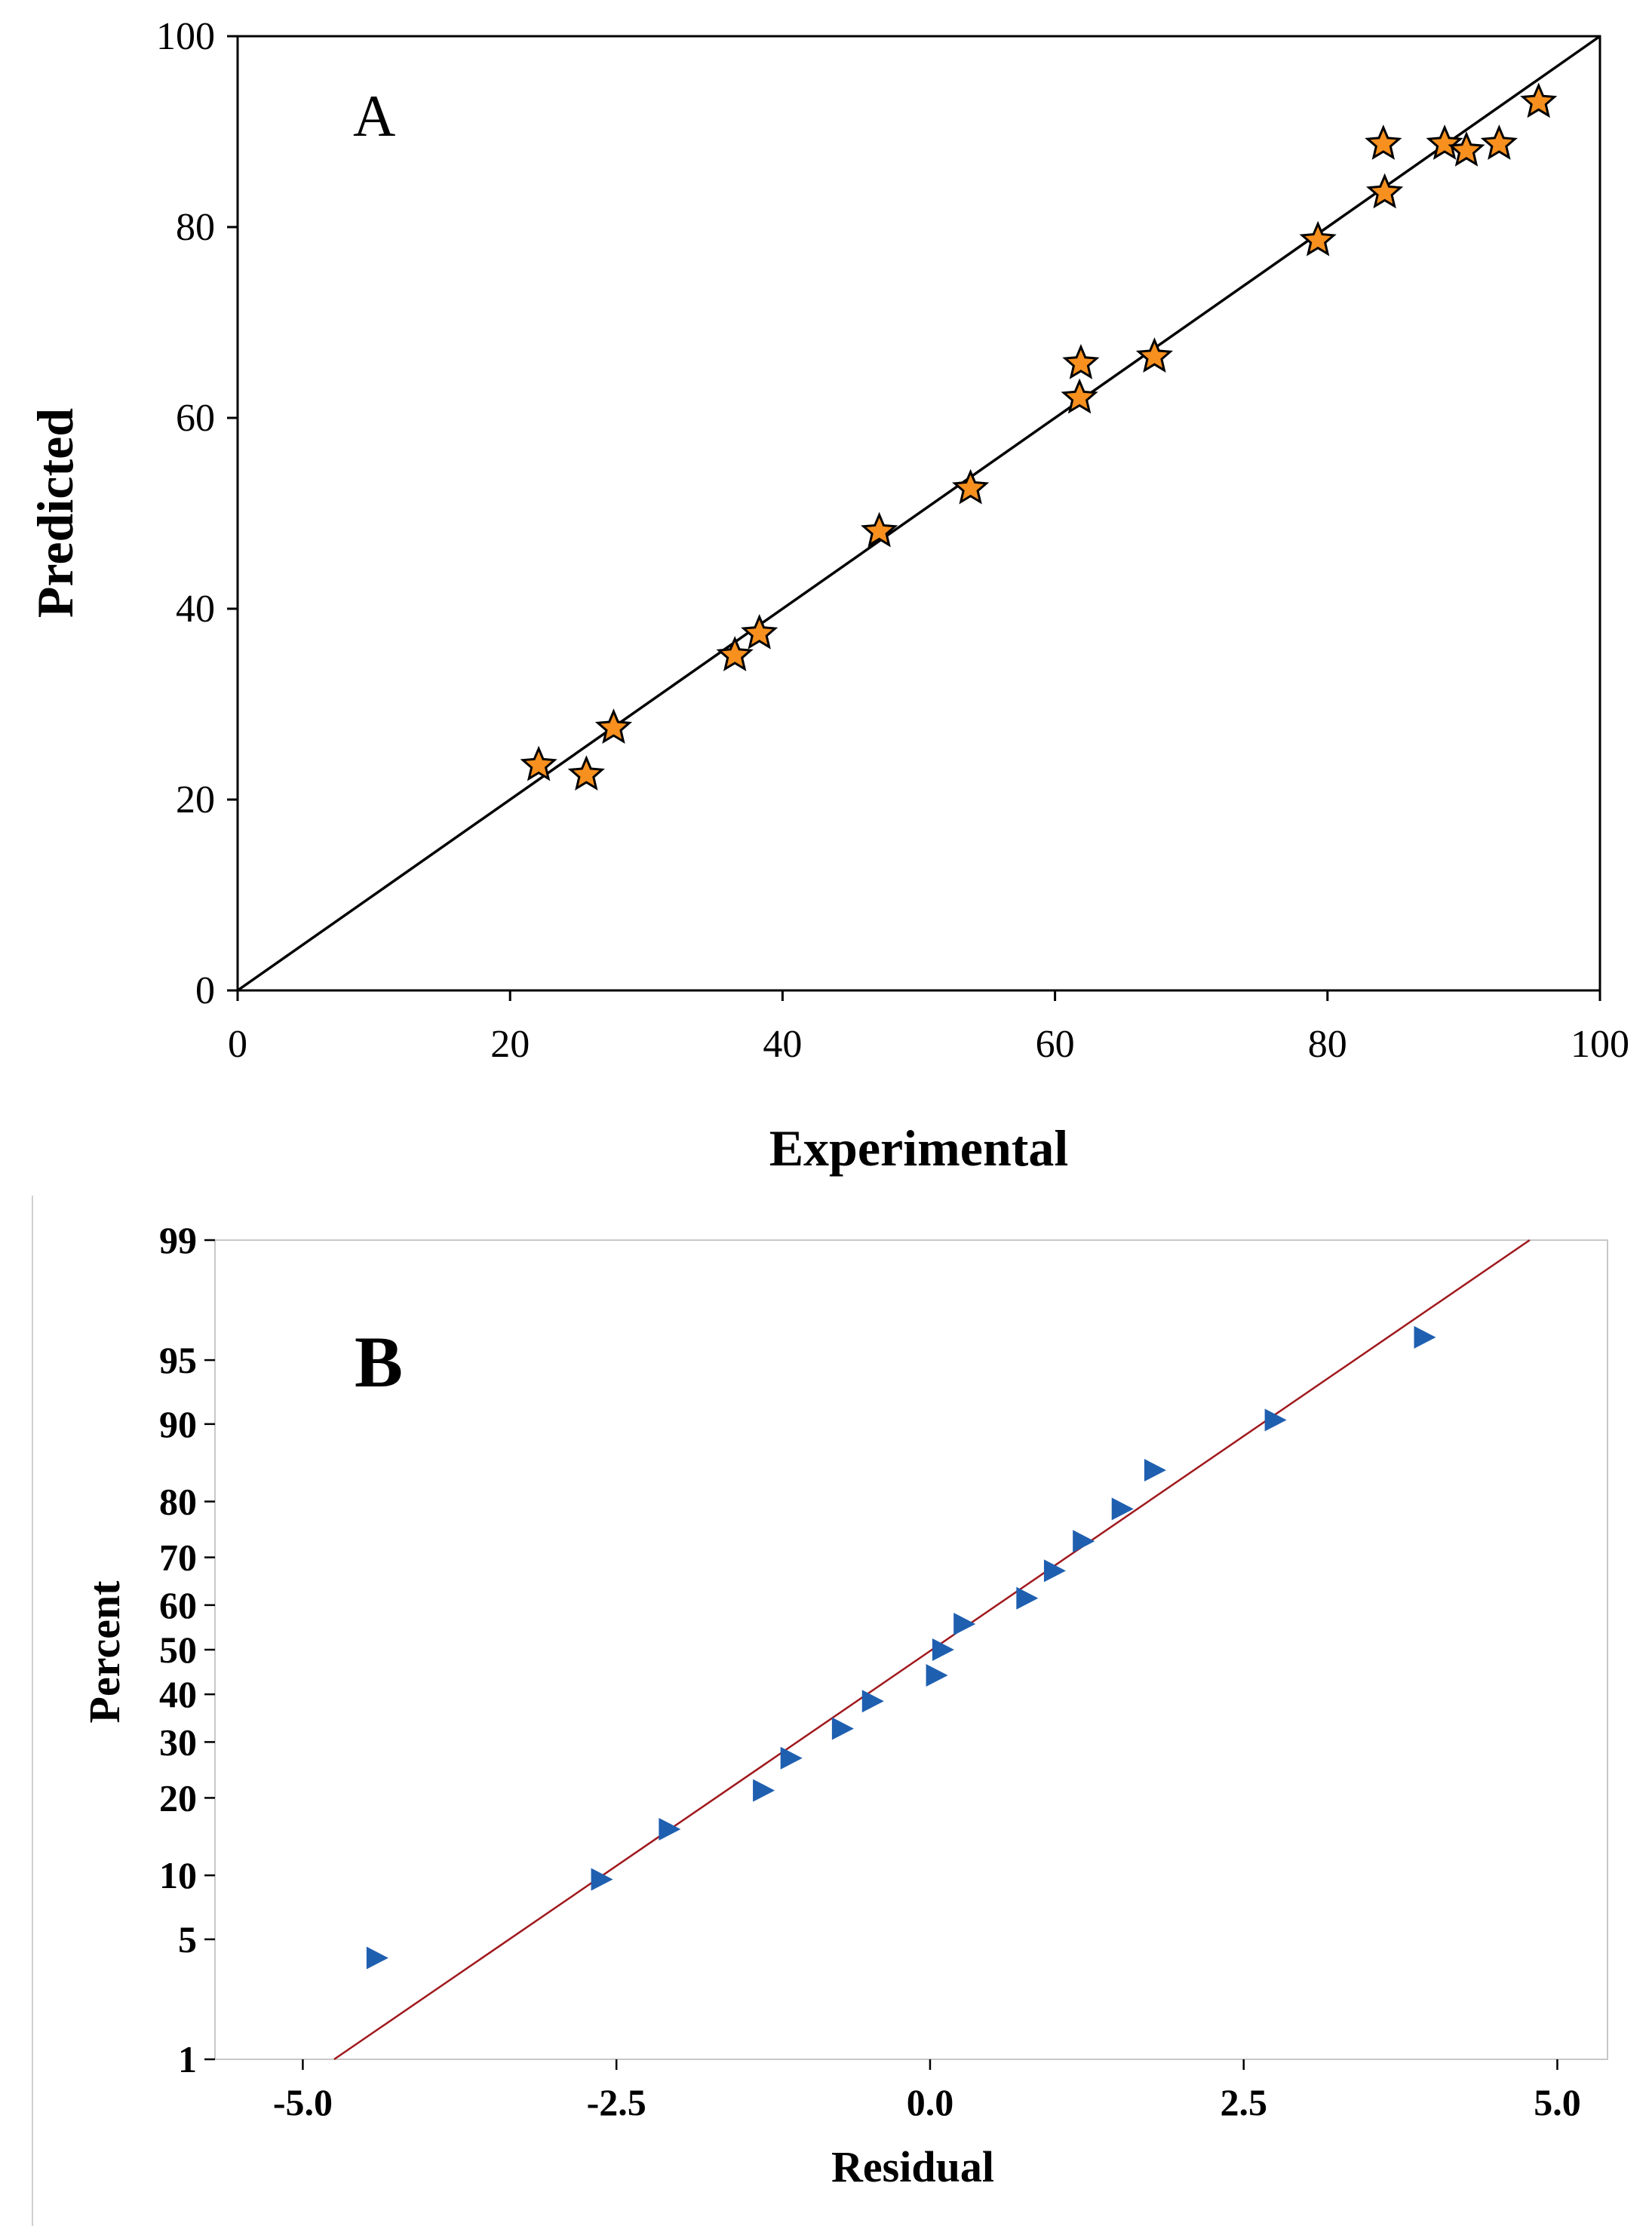  Describe the element at coordinates (379, 1362) in the screenshot. I see `panel-b-label: B` at that location.